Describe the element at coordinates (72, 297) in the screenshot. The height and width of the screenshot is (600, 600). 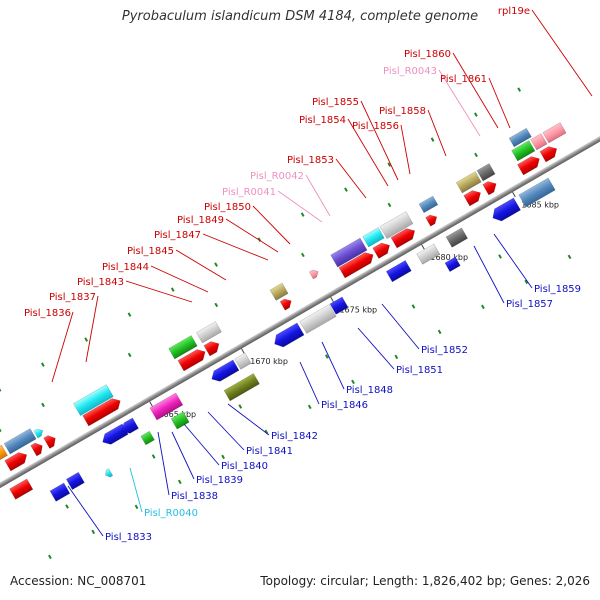
I see `gene-label: Pisl_1837` at that location.